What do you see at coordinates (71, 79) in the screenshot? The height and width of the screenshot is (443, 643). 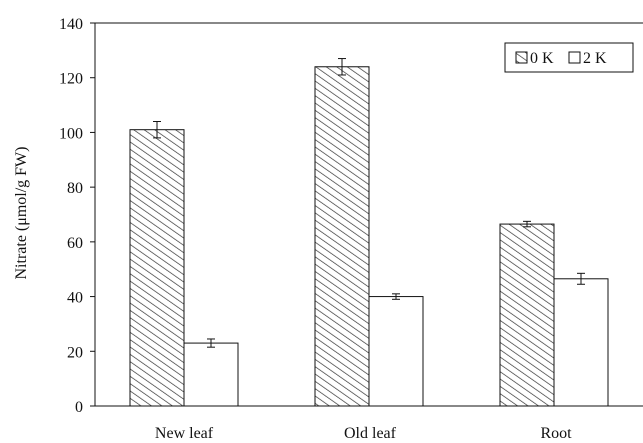 I see `y-tick-label: 120` at bounding box center [71, 79].